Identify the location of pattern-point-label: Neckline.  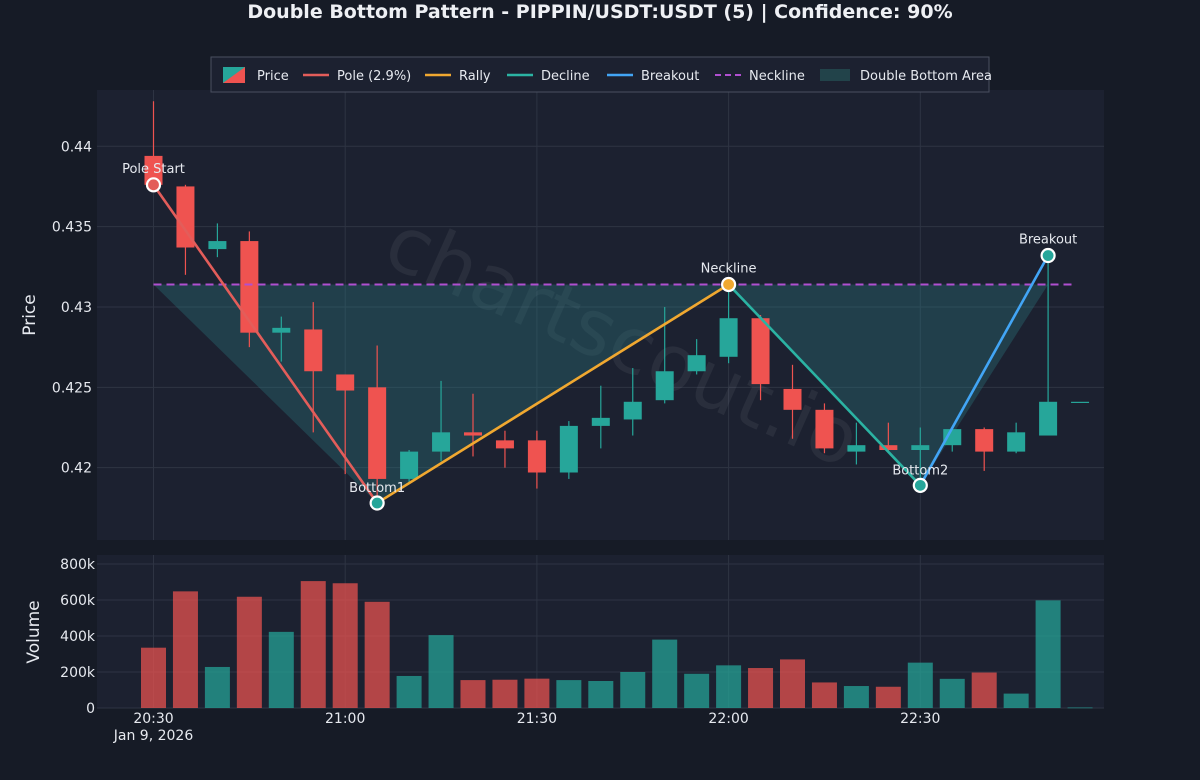
(729, 268).